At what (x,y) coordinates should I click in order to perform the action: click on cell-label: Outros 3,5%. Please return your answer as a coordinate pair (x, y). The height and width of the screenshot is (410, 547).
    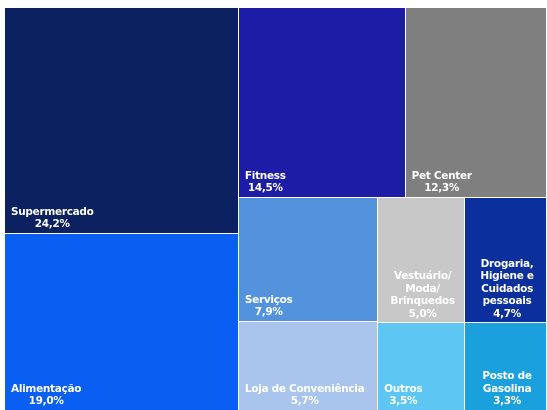
    Looking at the image, I should click on (401, 396).